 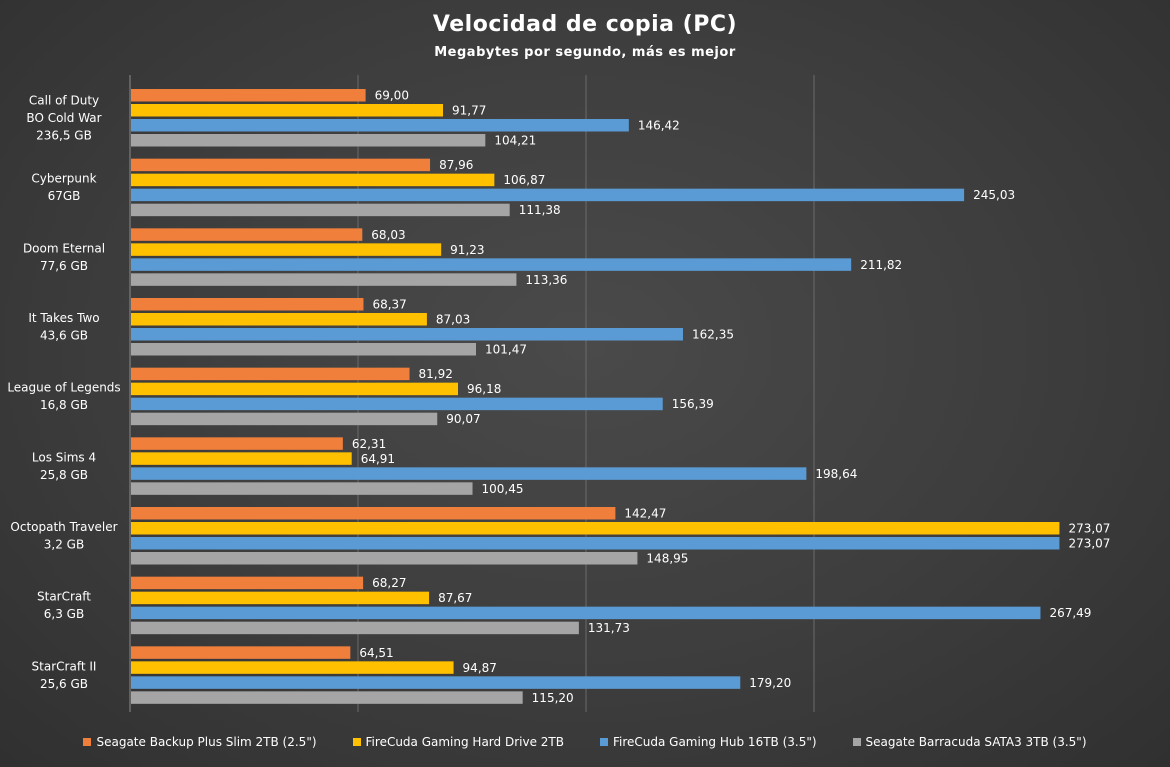 What do you see at coordinates (515, 141) in the screenshot?
I see `data-label: 104,21` at bounding box center [515, 141].